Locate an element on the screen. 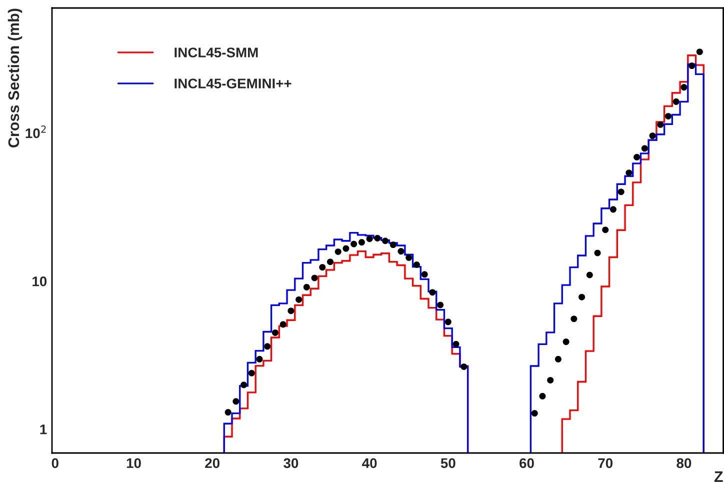 The width and height of the screenshot is (724, 482). x-tick-label: 20 is located at coordinates (212, 463).